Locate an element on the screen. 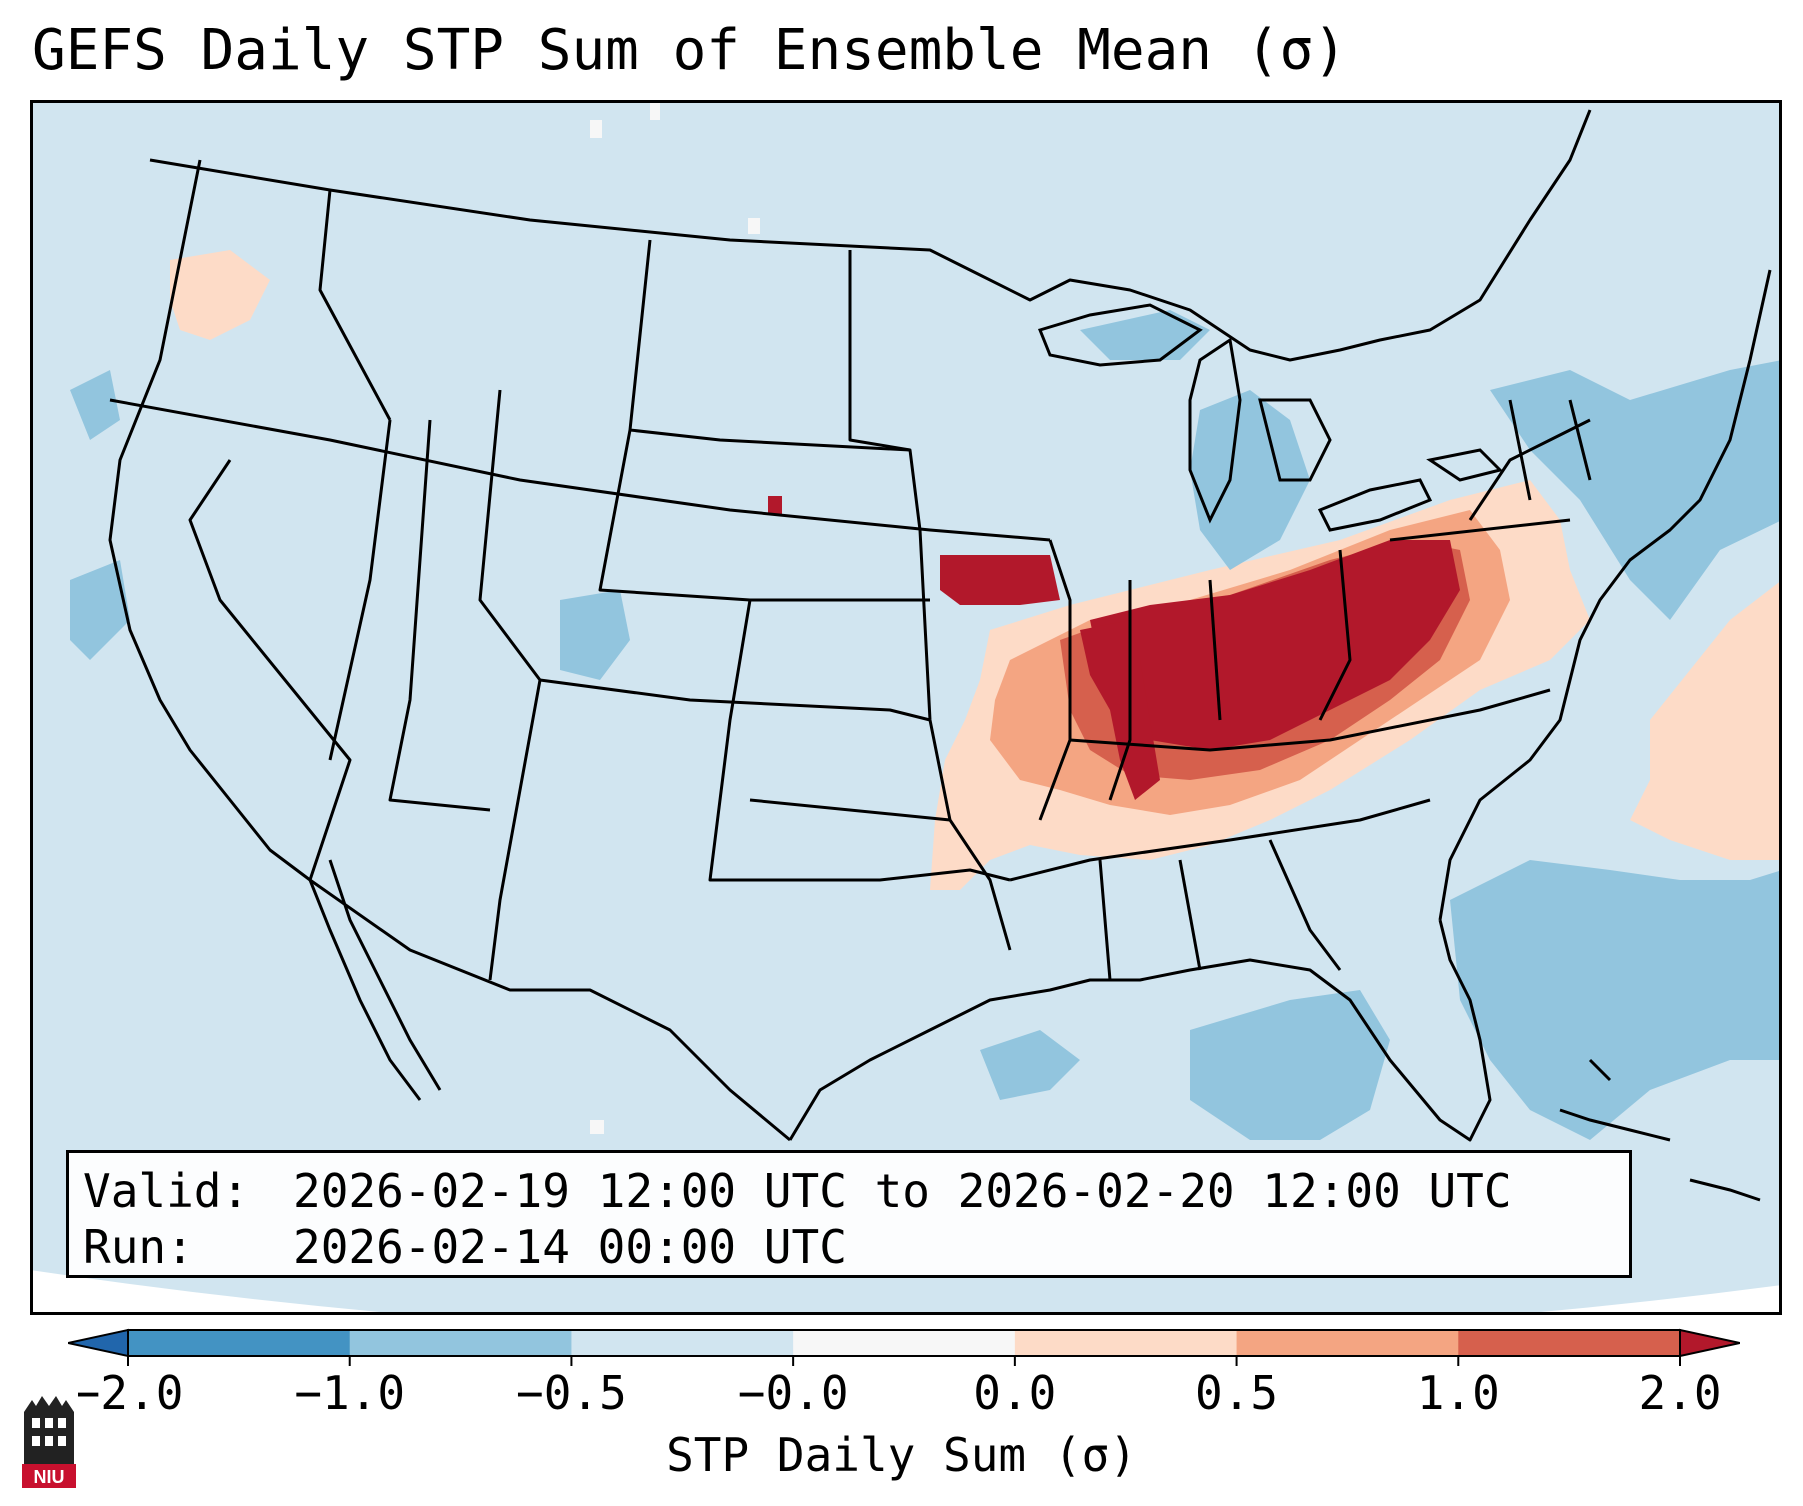  anomaly-blue-colorado is located at coordinates (595, 635).